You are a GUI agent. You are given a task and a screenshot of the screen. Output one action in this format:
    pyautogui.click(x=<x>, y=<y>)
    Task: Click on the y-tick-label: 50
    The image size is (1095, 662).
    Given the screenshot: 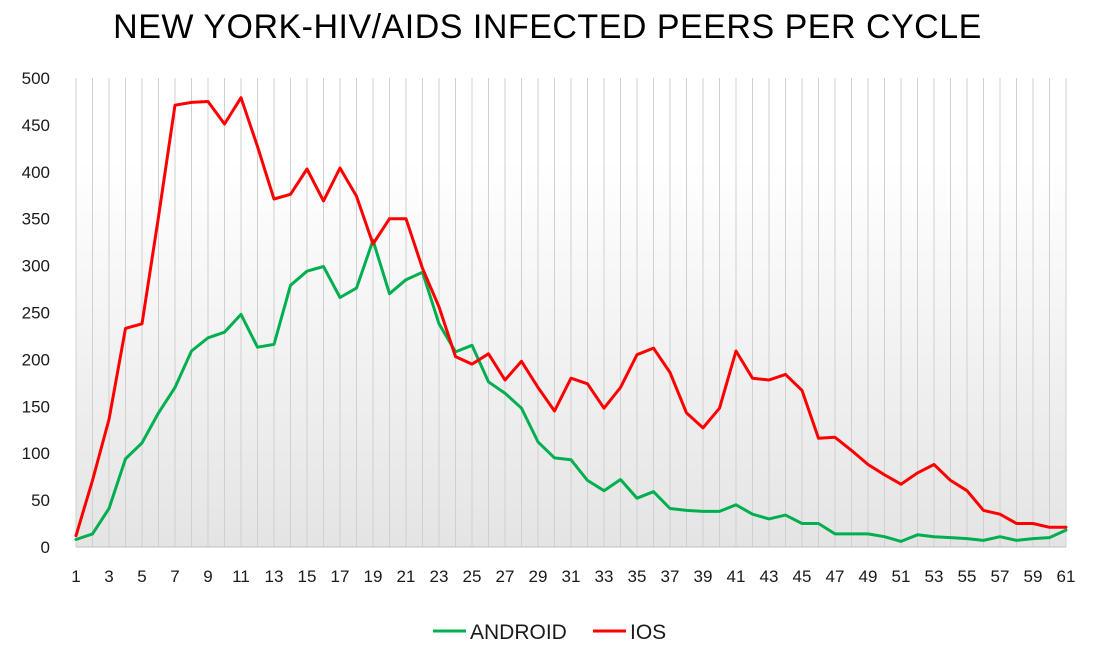 What is the action you would take?
    pyautogui.click(x=40, y=500)
    